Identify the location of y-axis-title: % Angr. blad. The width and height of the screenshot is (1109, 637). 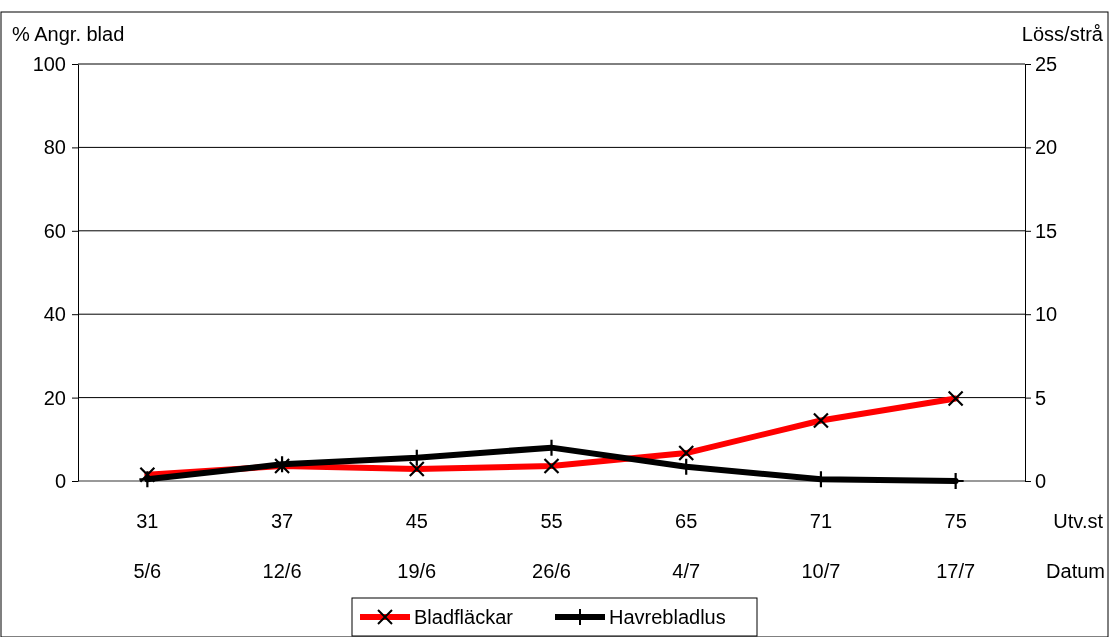
(68, 34).